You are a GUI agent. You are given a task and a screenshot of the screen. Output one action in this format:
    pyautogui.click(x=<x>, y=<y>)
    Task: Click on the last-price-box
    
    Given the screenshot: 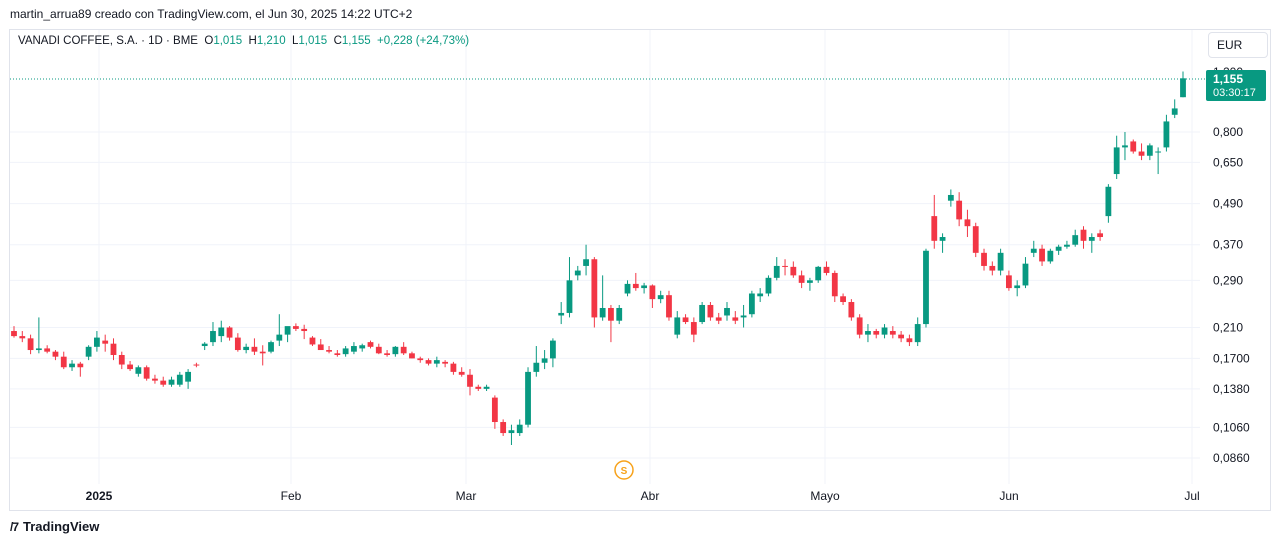 What is the action you would take?
    pyautogui.click(x=1236, y=85)
    